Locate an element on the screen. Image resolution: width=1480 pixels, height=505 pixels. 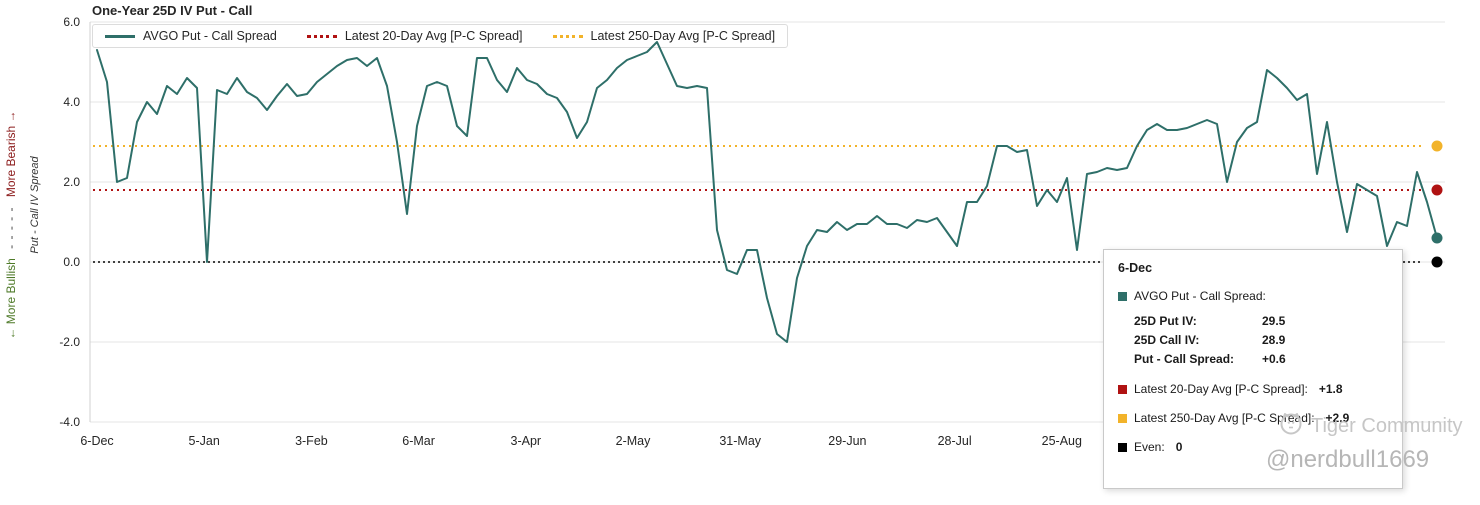
tooltip-spread-row: Put - Call Spread: +0.6 is located at coordinates (1261, 359).